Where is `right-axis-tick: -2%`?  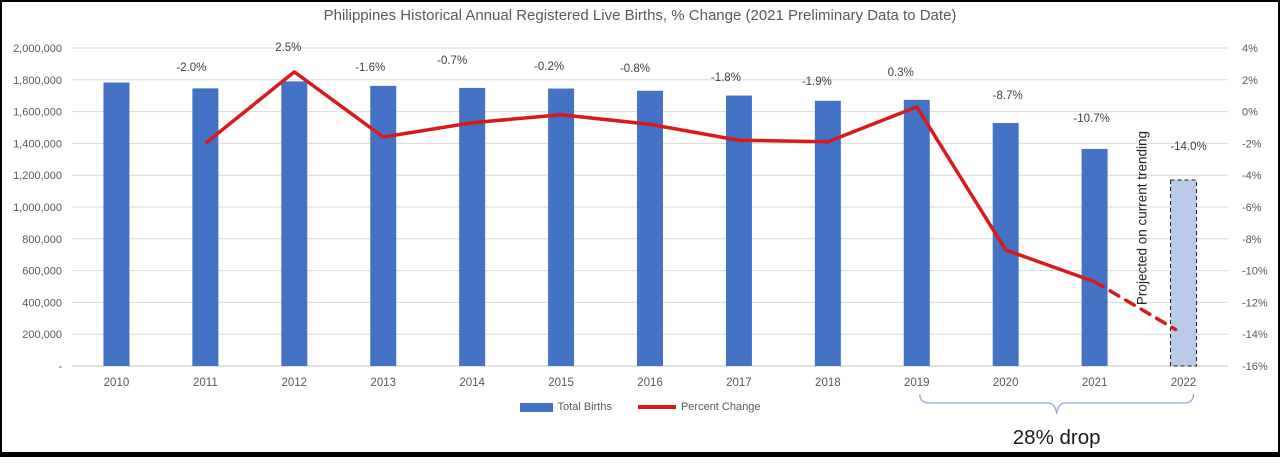
right-axis-tick: -2% is located at coordinates (1252, 144).